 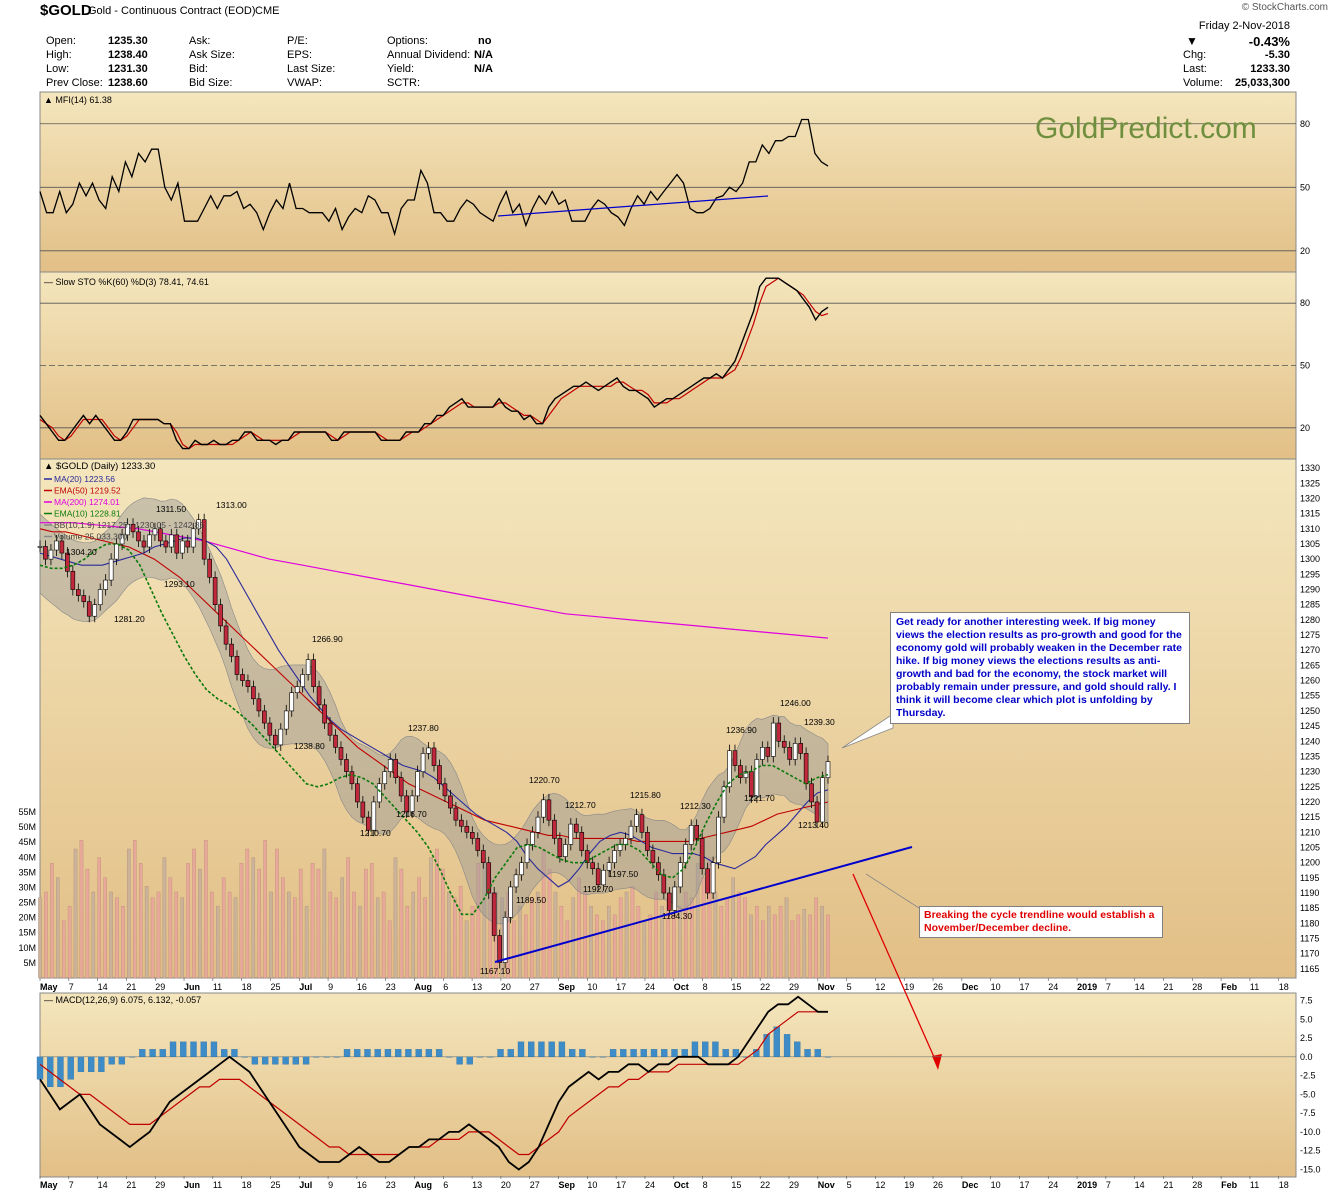 What do you see at coordinates (1310, 832) in the screenshot?
I see `price-tick-label: 1210` at bounding box center [1310, 832].